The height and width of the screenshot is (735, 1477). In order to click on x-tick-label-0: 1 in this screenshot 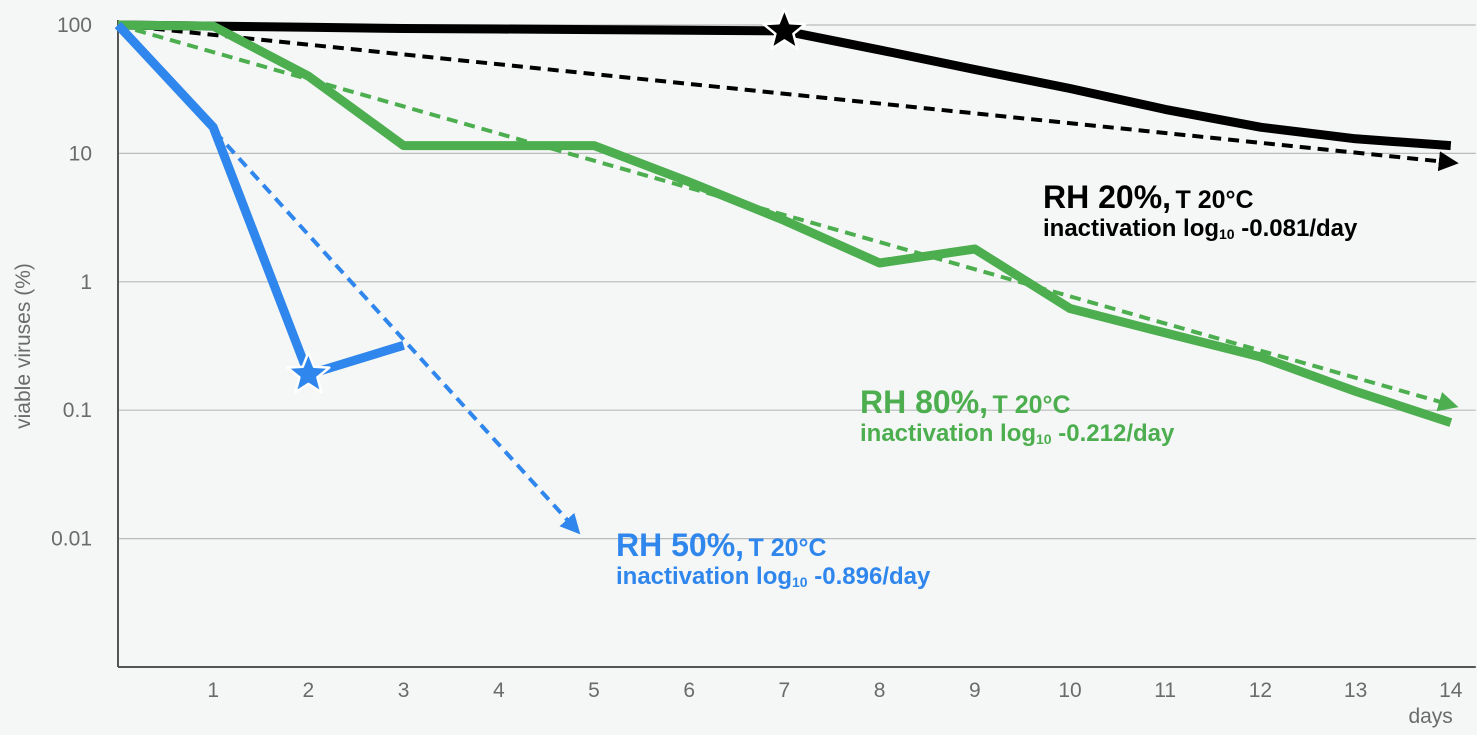, I will do `click(213, 690)`.